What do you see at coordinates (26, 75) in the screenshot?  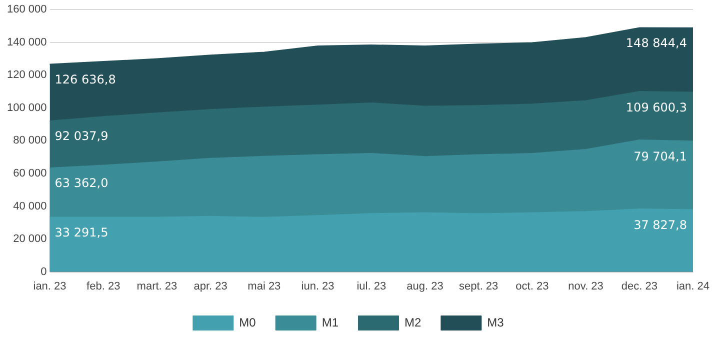 I see `y-tick-label: 120 000` at bounding box center [26, 75].